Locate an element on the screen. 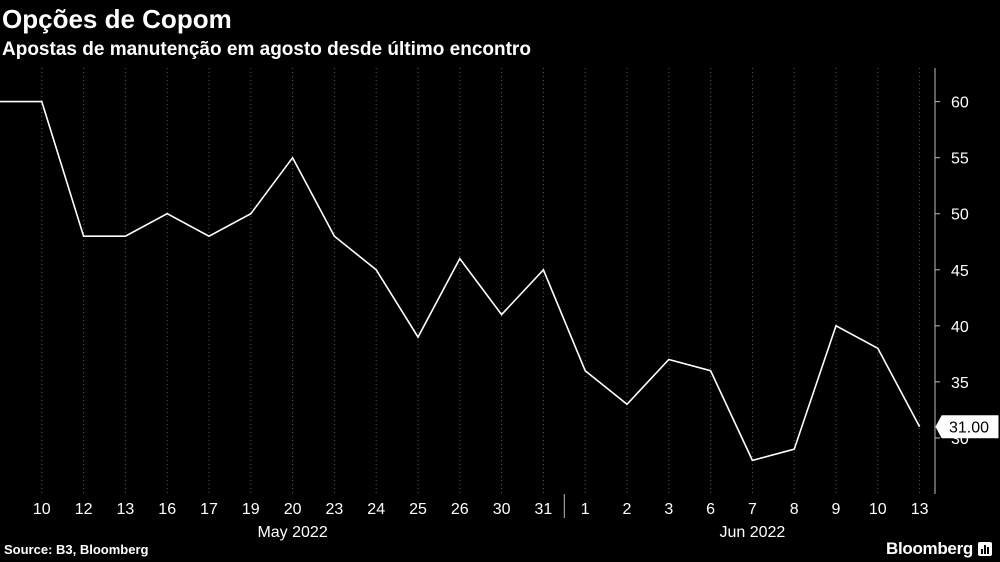  x-tick-label: 26 is located at coordinates (460, 509).